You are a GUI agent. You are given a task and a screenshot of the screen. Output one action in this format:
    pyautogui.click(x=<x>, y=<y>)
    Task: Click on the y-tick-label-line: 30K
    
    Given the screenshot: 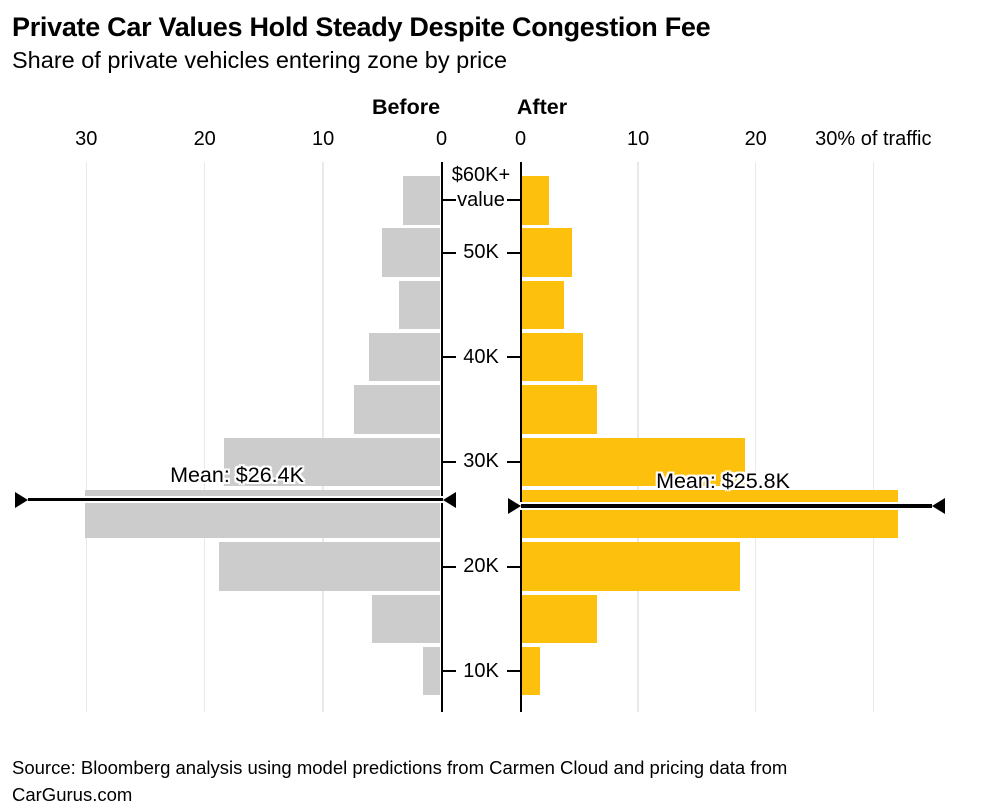 What is the action you would take?
    pyautogui.click(x=481, y=461)
    